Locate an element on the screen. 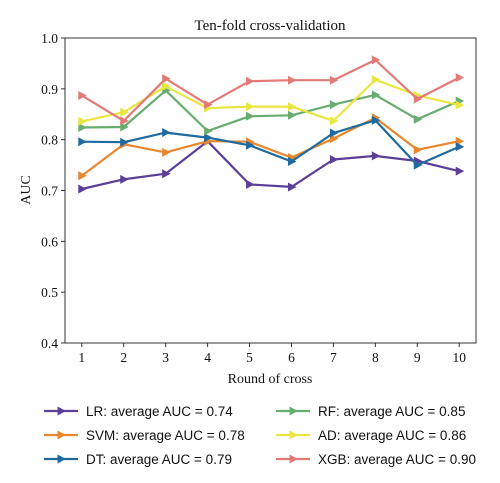 Image resolution: width=500 pixels, height=483 pixels. legend-label: AD: average AUC = 0.86 is located at coordinates (392, 435).